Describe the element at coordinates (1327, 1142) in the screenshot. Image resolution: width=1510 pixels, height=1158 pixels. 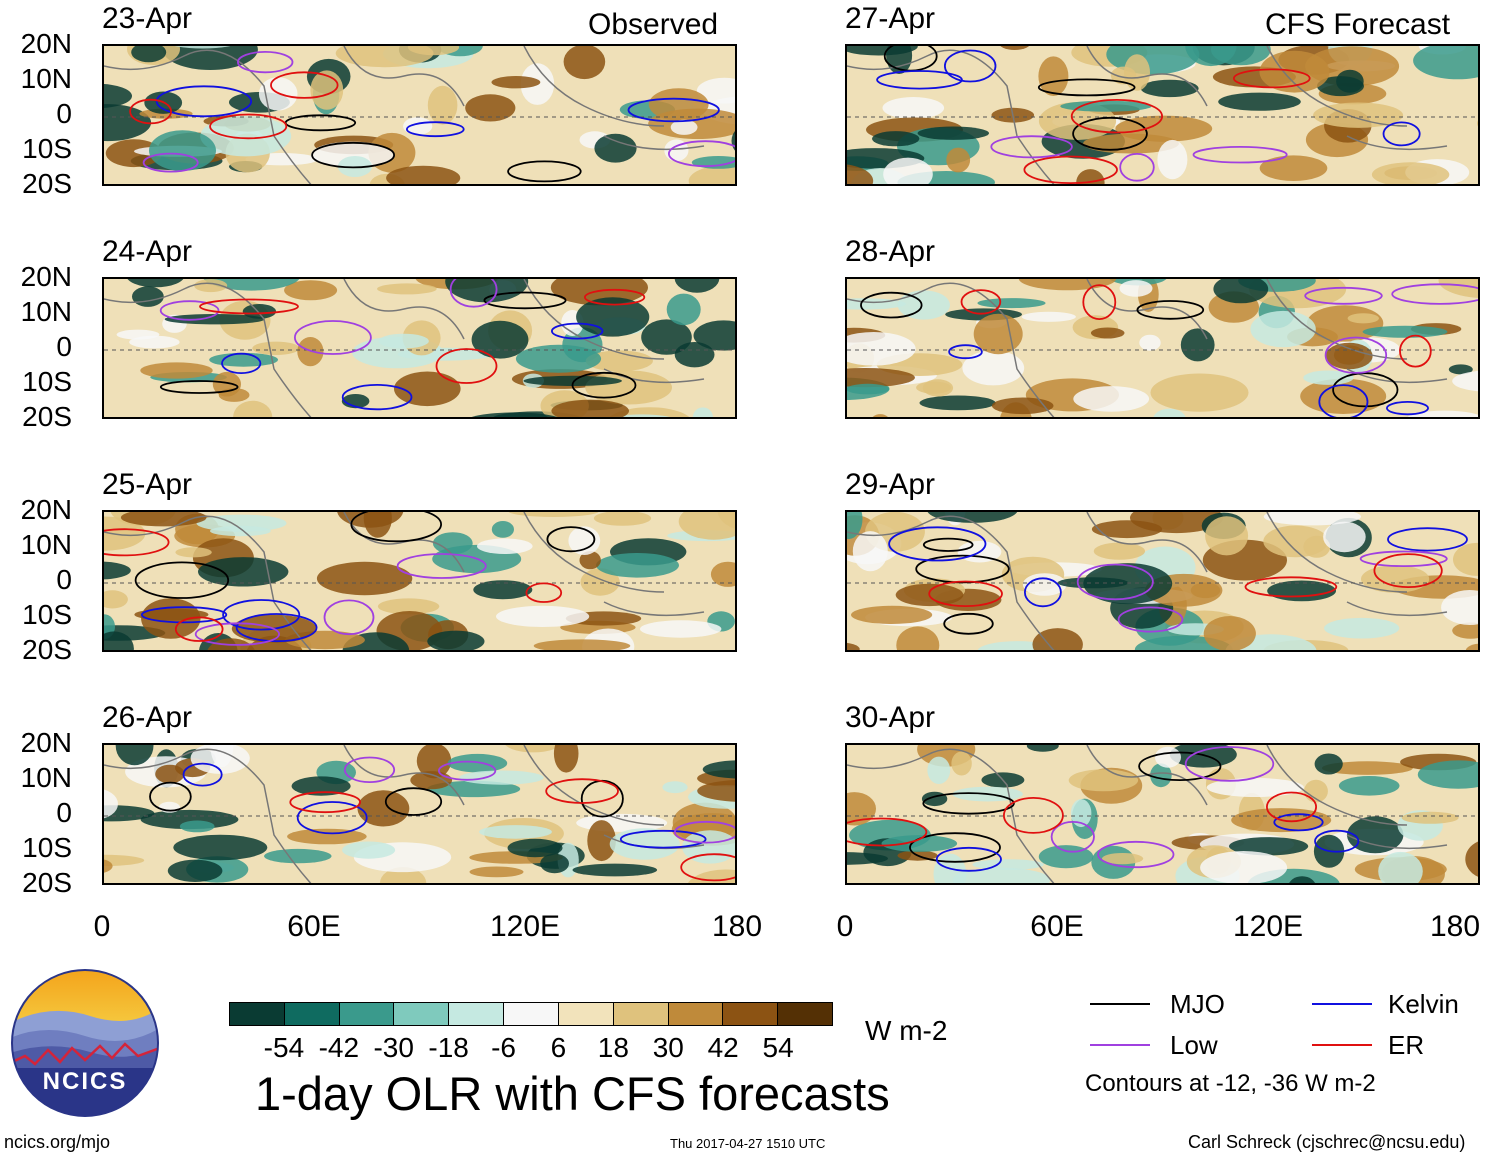
I see `footer-credit: Carl Schreck (cjschrec@ncsu.edu)` at that location.